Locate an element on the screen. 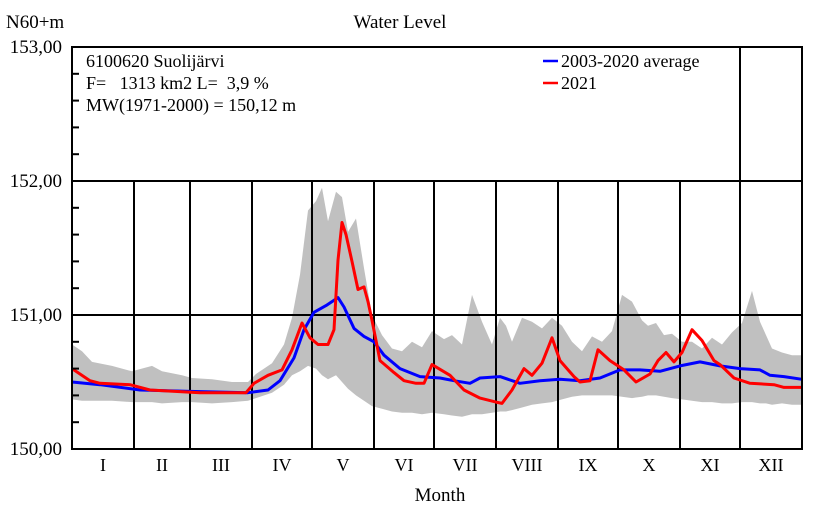  x-tick-label: XI is located at coordinates (710, 465).